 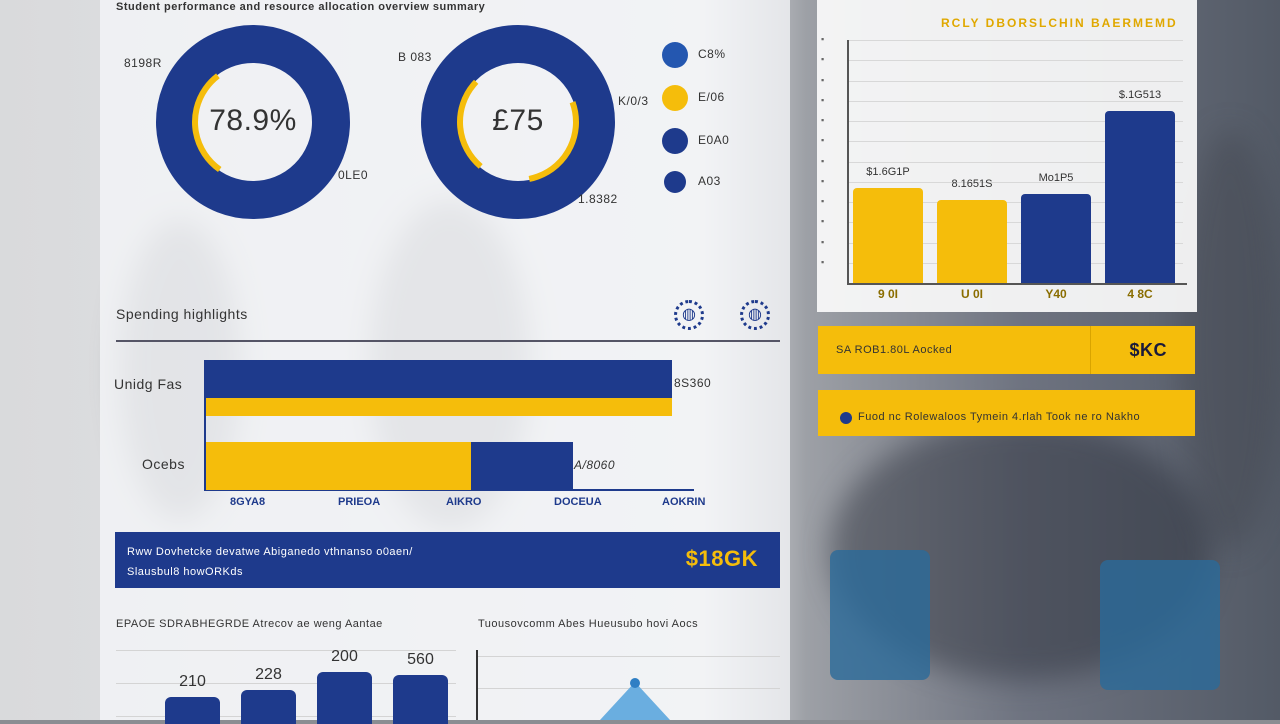 I want to click on donut-2-label-left: B 083, so click(x=415, y=57).